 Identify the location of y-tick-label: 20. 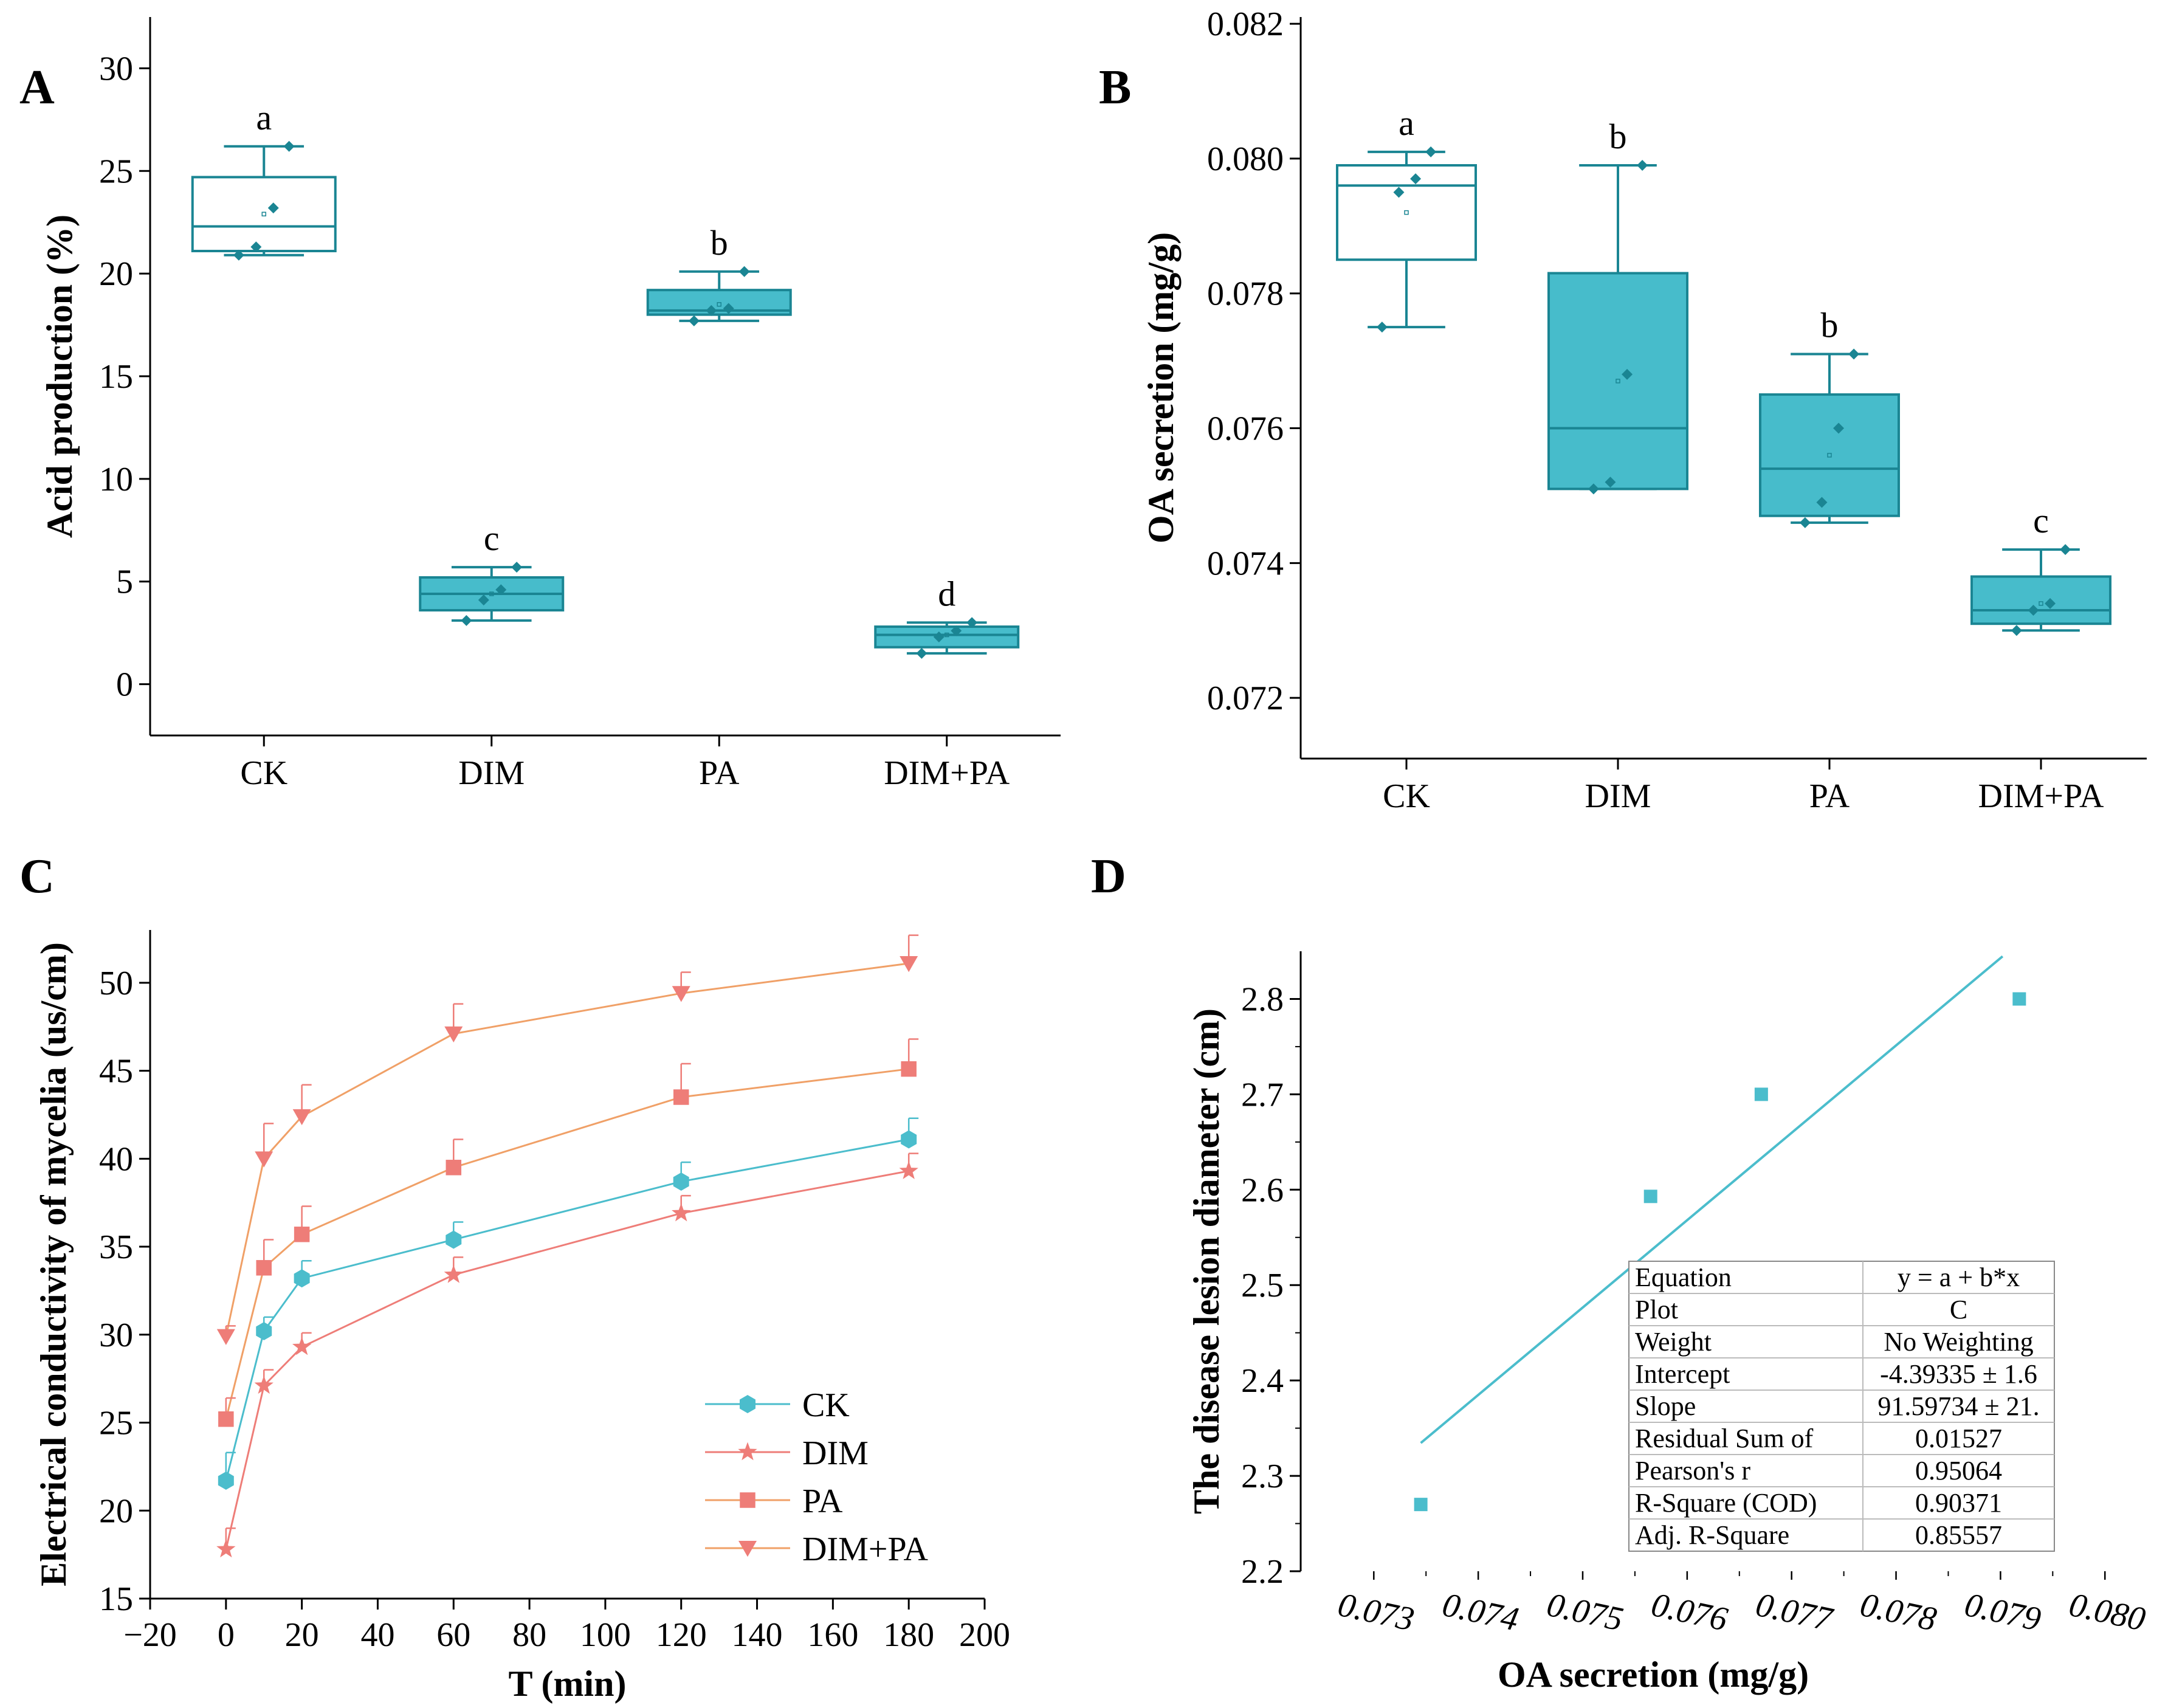
(116, 1511).